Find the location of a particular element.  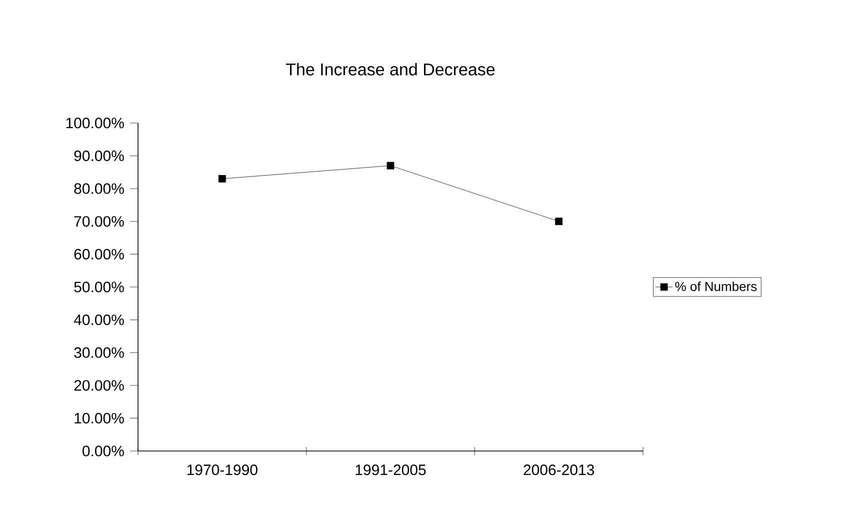

chart-title: The Increase and Decrease is located at coordinates (390, 69).